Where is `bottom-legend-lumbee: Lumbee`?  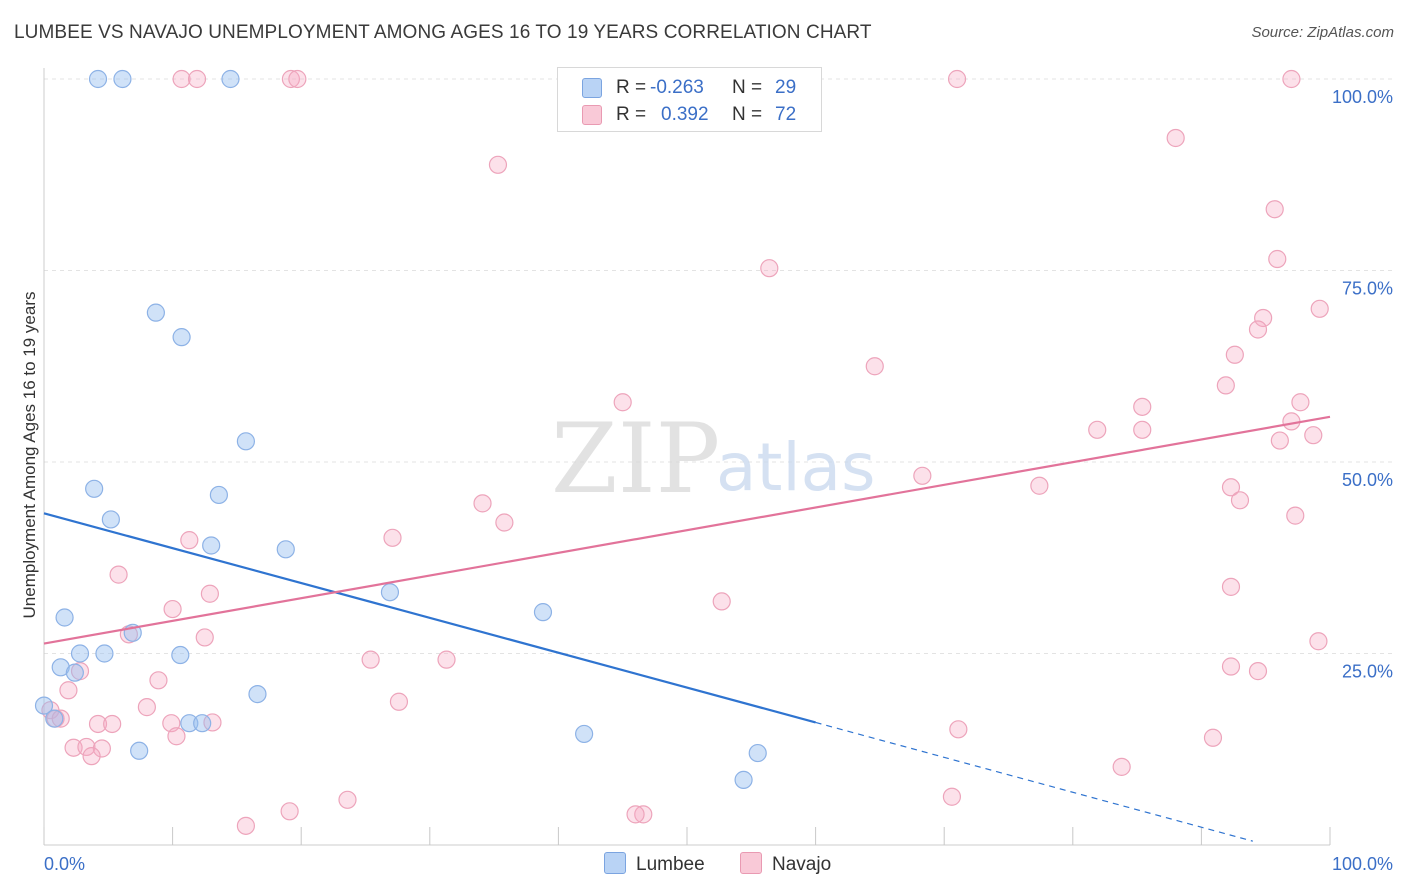
bottom-legend-lumbee: Lumbee is located at coordinates (654, 864).